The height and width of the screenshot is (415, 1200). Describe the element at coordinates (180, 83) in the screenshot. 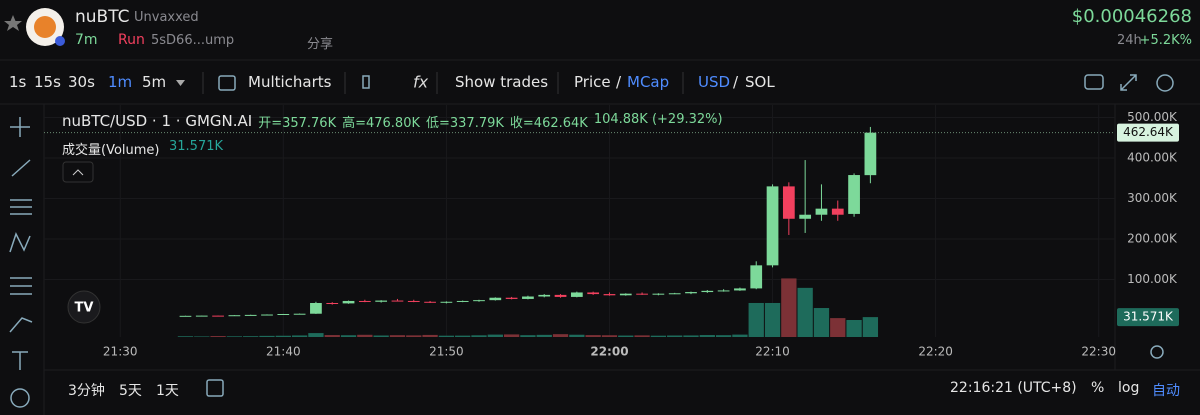

I see `caret` at that location.